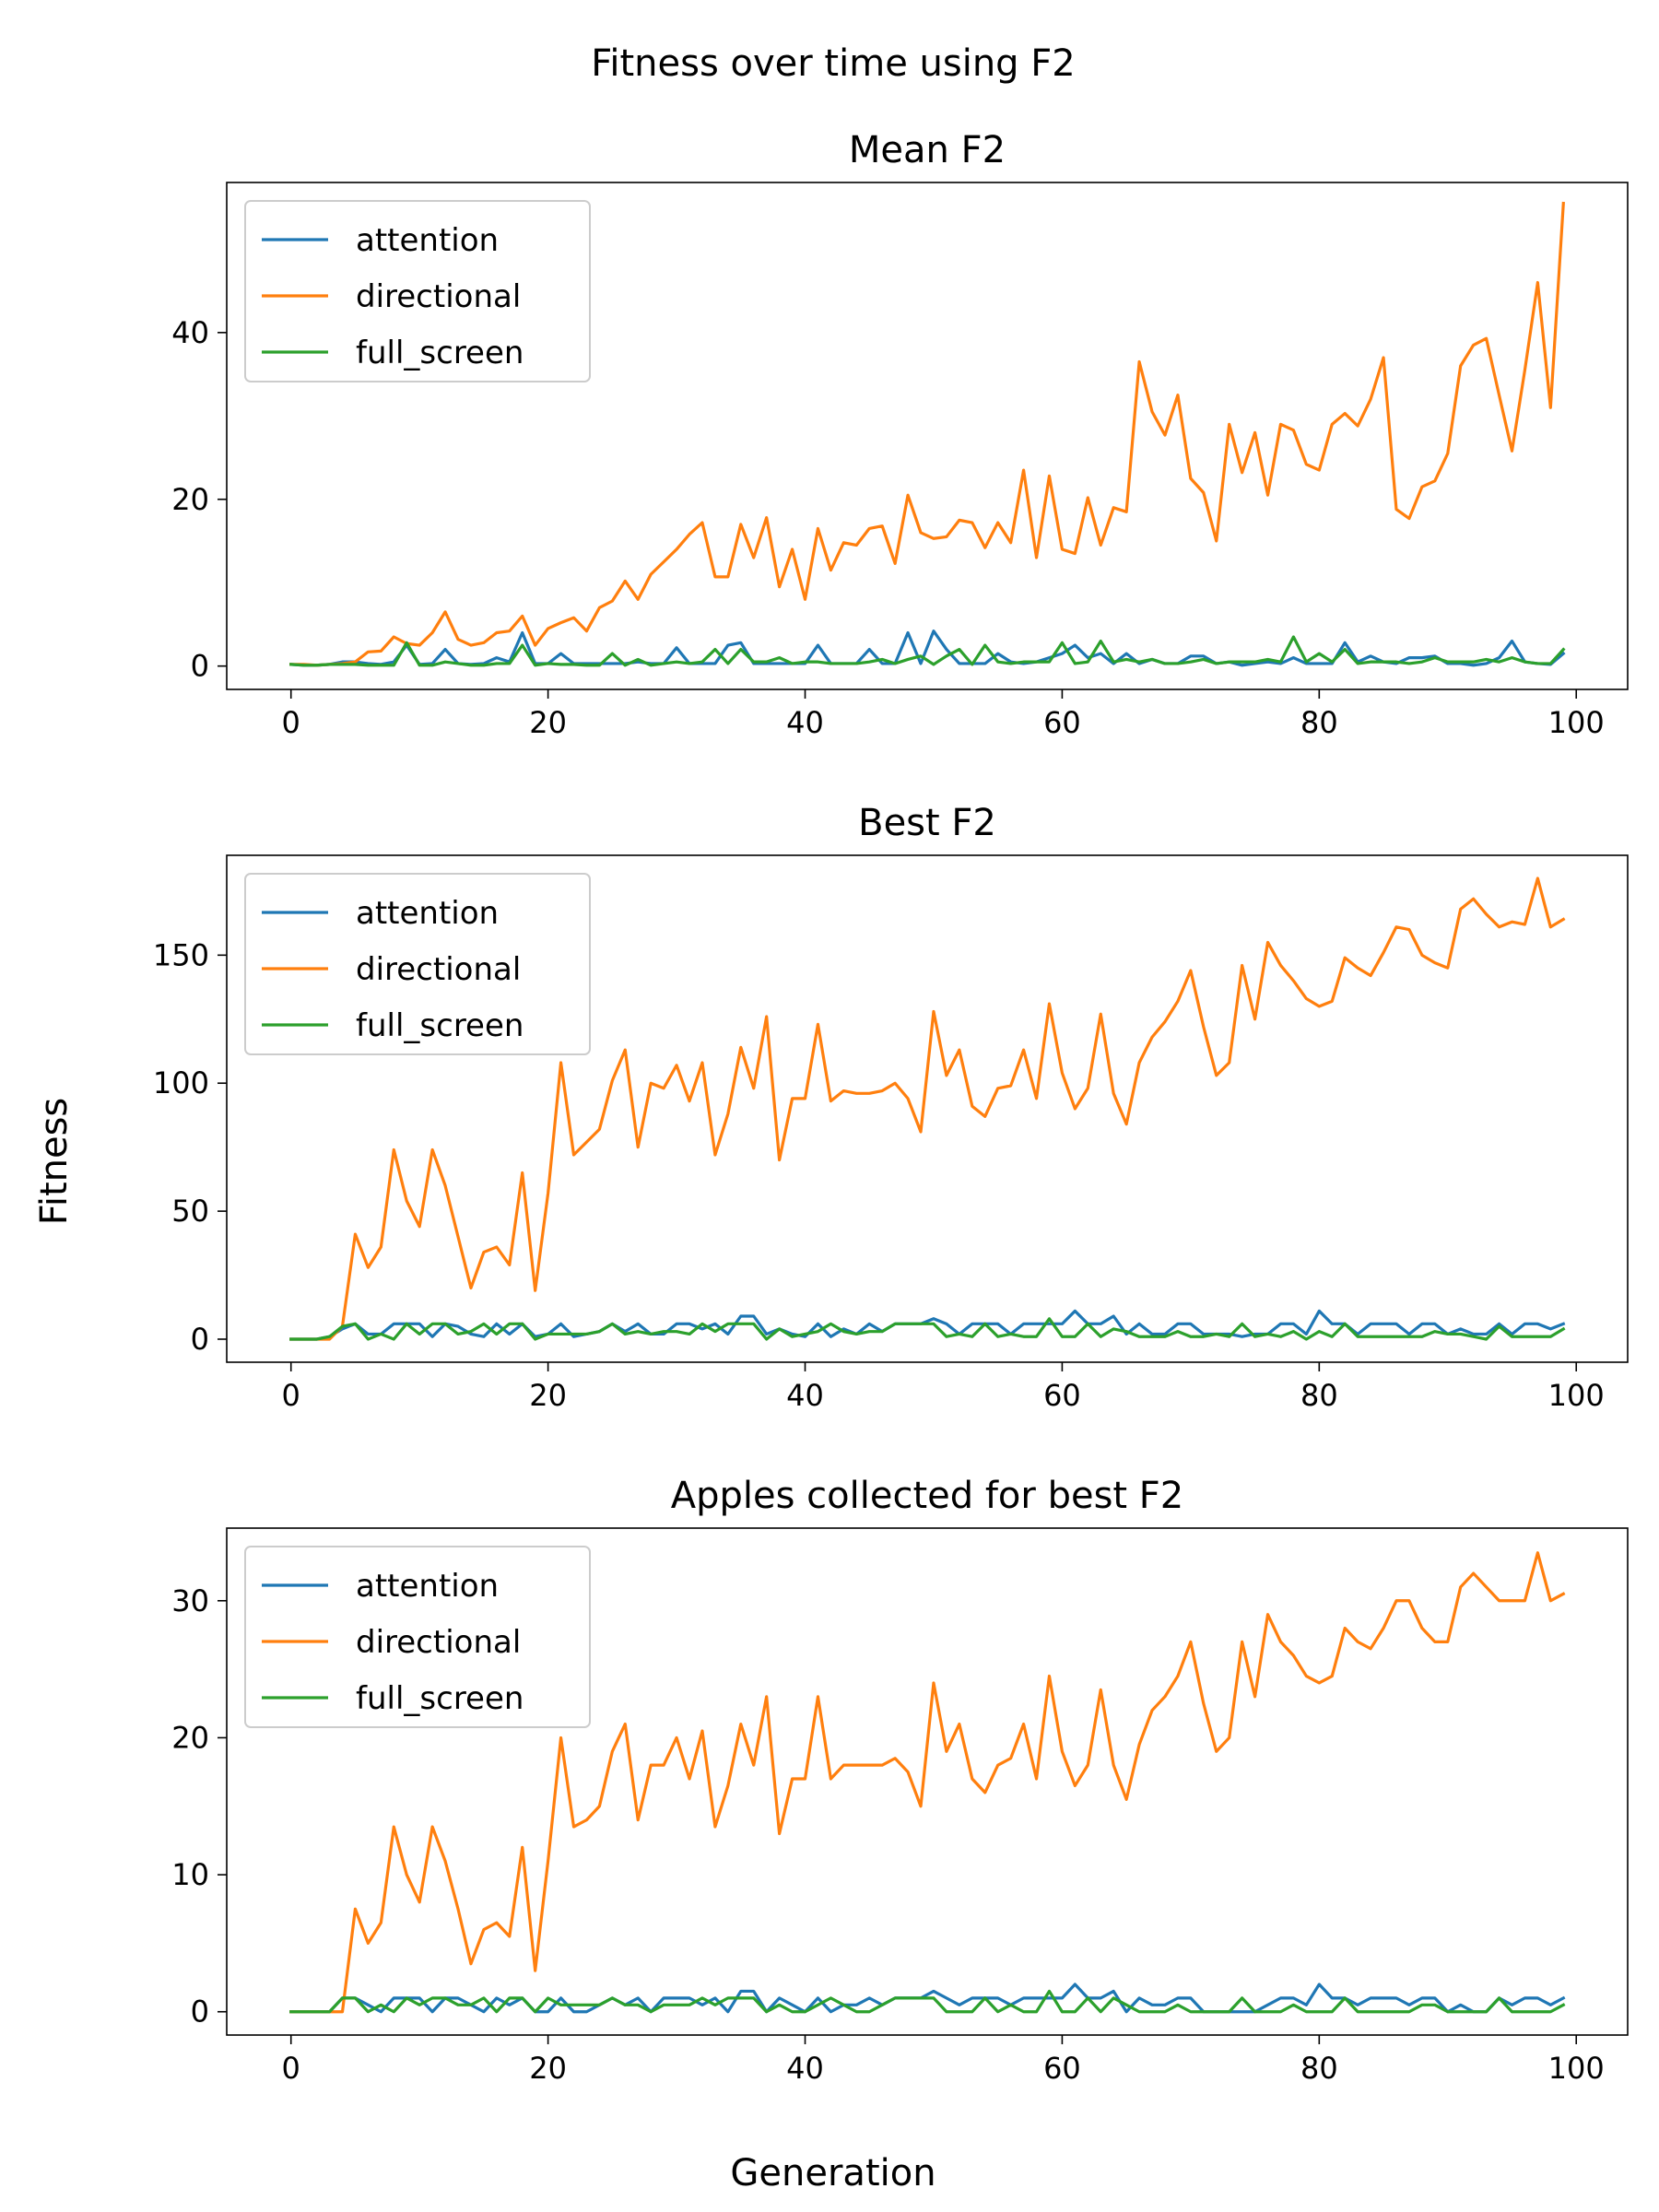 Image resolution: width=1659 pixels, height=2212 pixels. I want to click on figure-suptitle: Fitness over time using F2, so click(833, 63).